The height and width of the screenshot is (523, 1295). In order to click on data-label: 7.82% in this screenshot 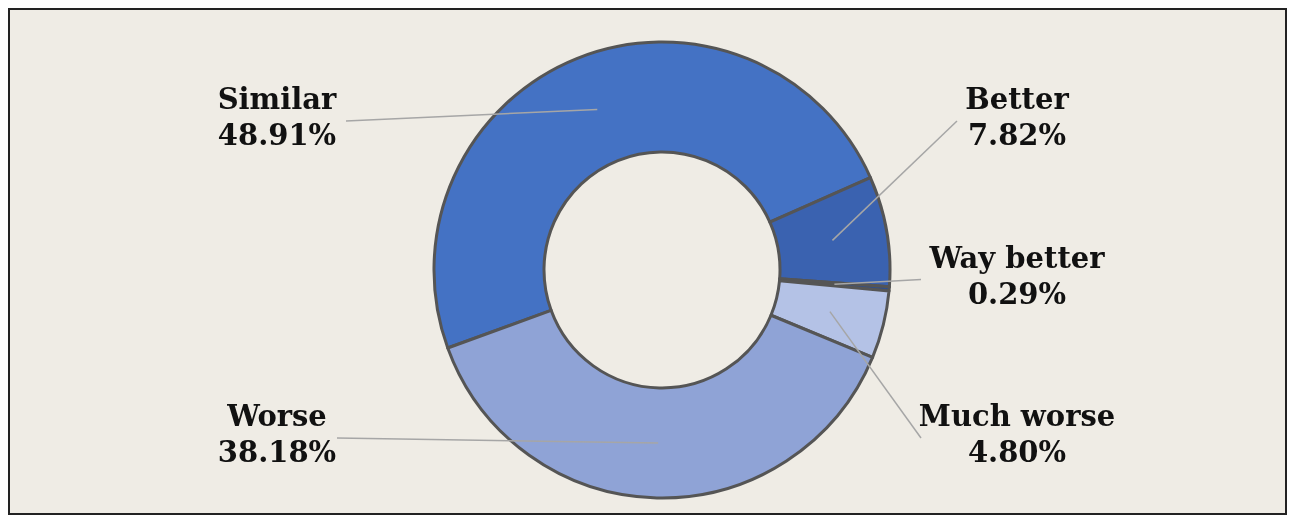, I will do `click(1017, 135)`.